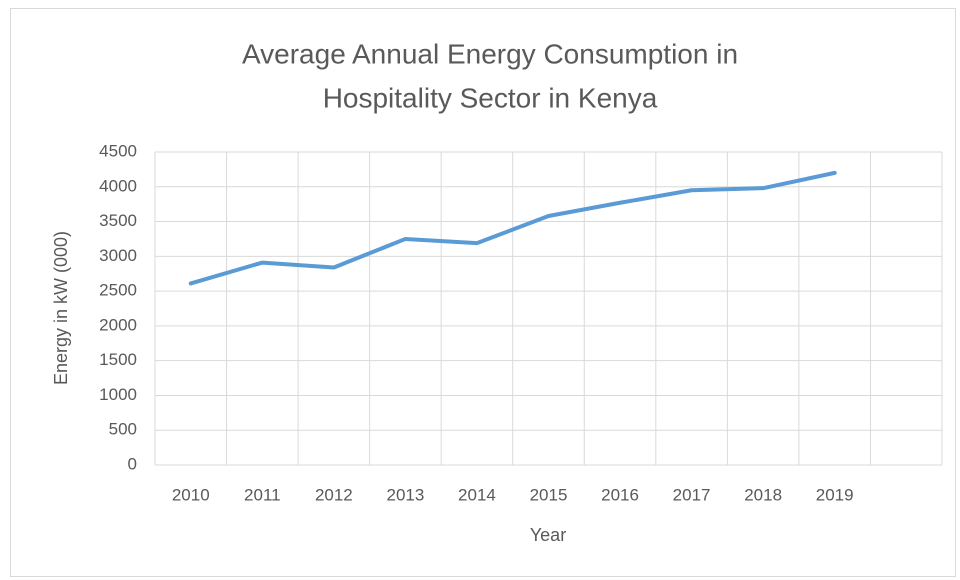 The image size is (960, 580). Describe the element at coordinates (118, 290) in the screenshot. I see `y-tick-label: 2500` at that location.